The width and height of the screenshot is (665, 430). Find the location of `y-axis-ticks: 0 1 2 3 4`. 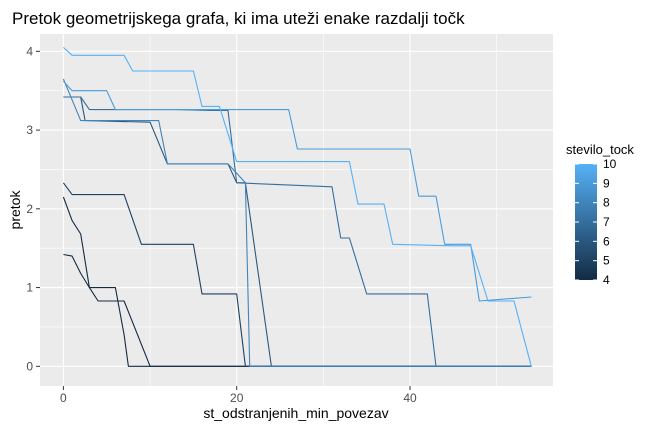

y-axis-ticks: 0 1 2 3 4 is located at coordinates (33, 208).